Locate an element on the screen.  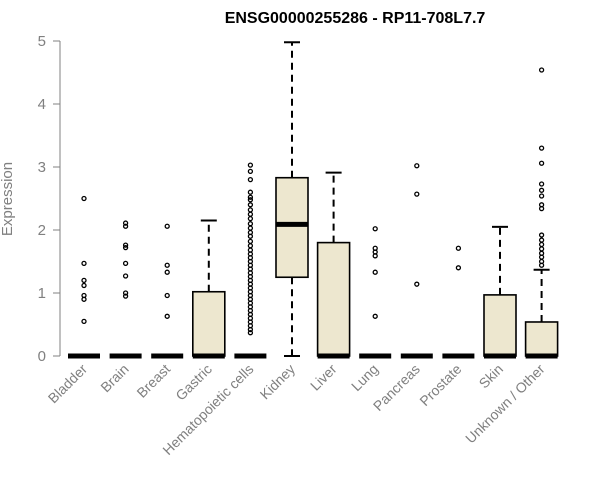
y-tick-label: 3 is located at coordinates (42, 167).